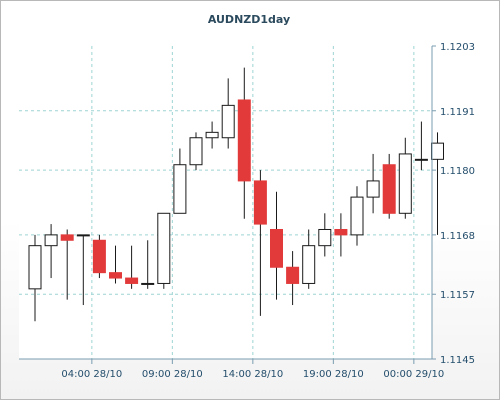 The height and width of the screenshot is (401, 500). What do you see at coordinates (252, 374) in the screenshot?
I see `x-tick-label: 14:00 28/10` at bounding box center [252, 374].